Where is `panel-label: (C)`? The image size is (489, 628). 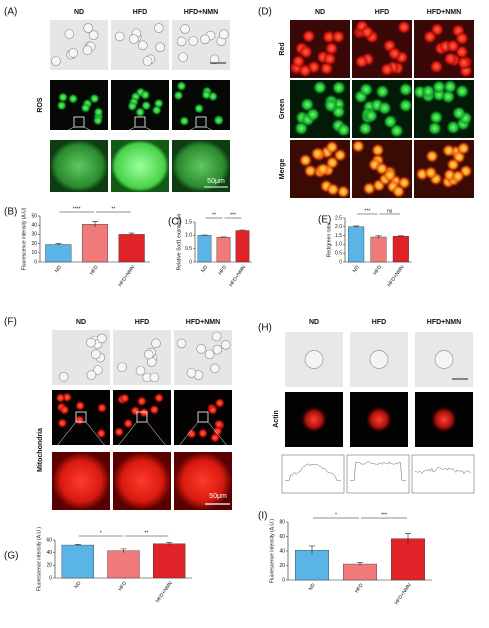 panel-label: (C) is located at coordinates (175, 222).